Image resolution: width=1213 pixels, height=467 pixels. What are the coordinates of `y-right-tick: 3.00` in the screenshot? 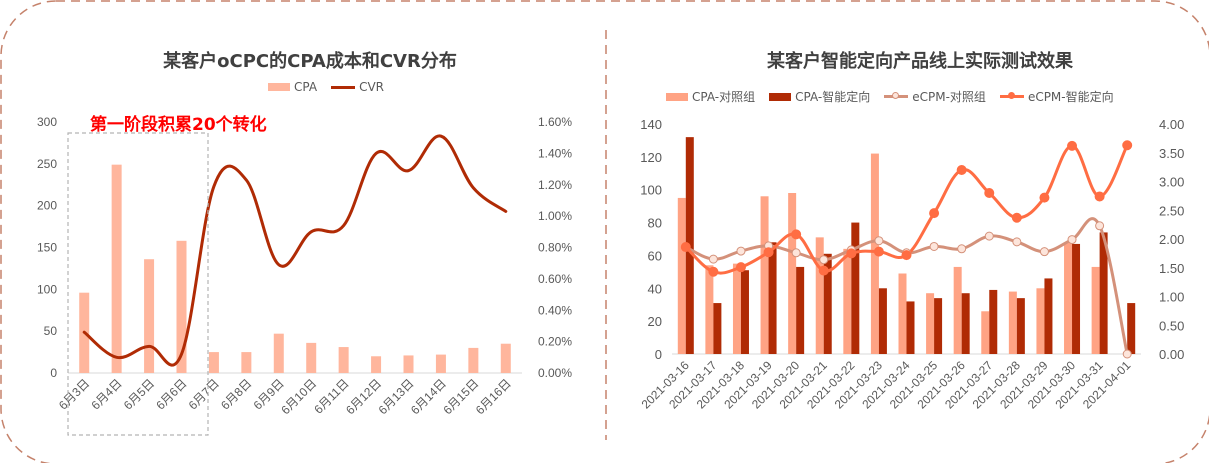 It's located at (1171, 182).